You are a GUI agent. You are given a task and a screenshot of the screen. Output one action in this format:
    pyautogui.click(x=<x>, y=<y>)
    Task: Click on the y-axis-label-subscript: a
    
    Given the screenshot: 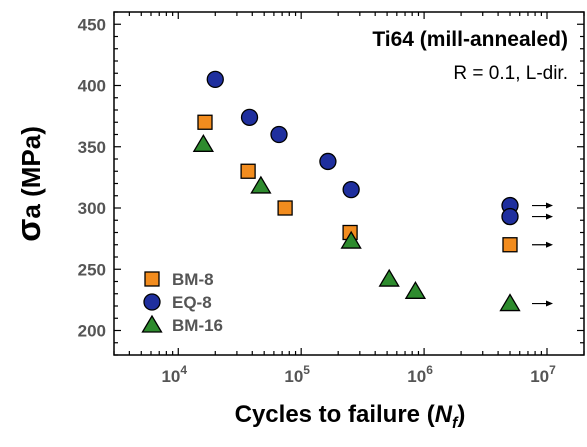 What is the action you would take?
    pyautogui.click(x=31, y=211)
    